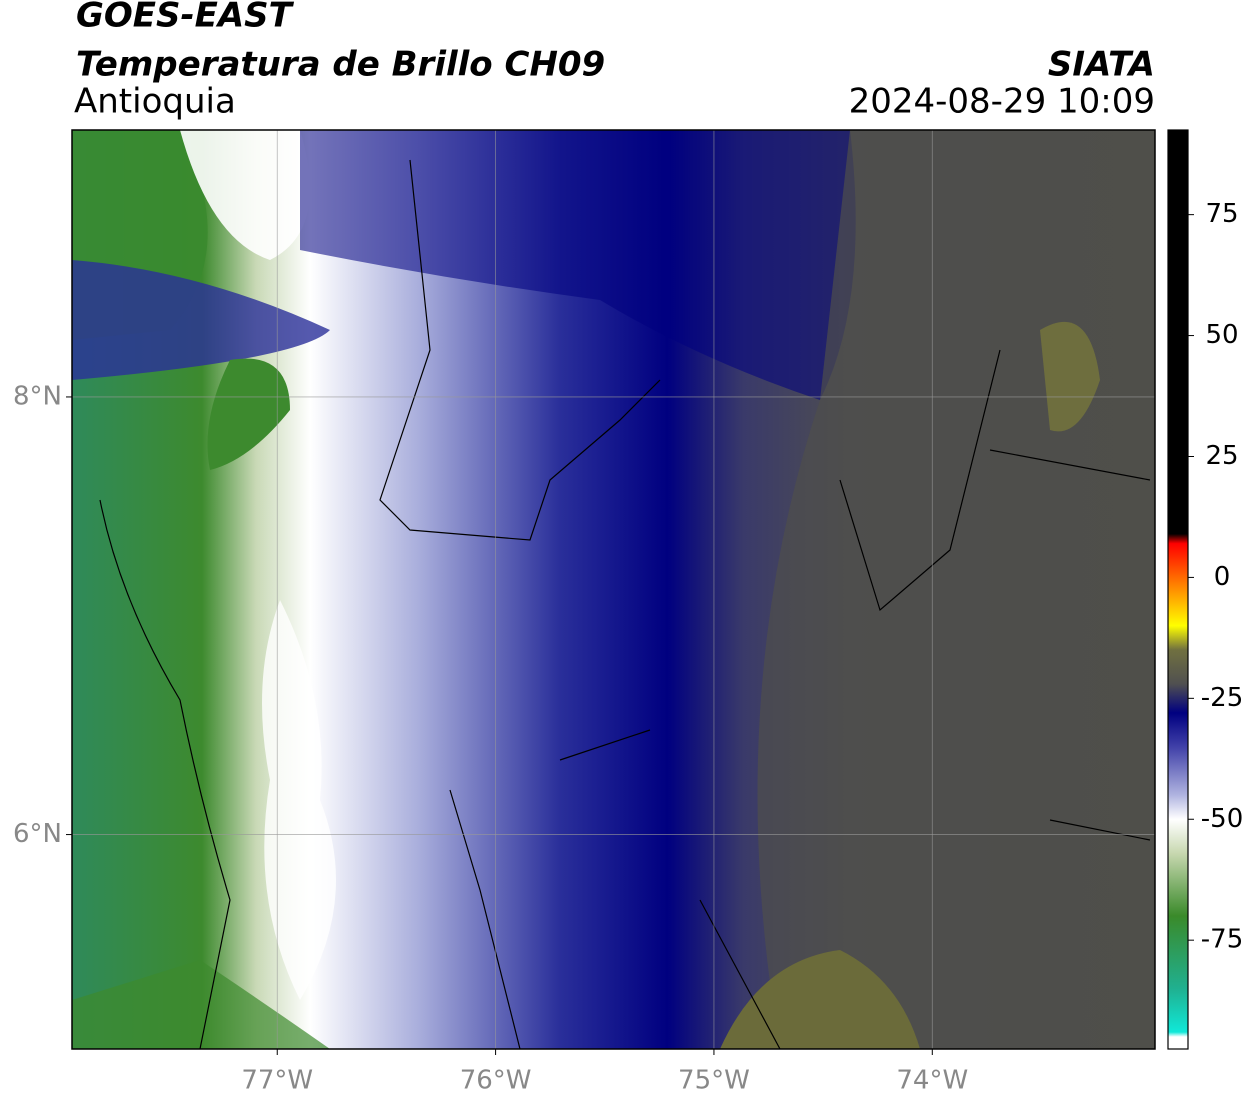 The width and height of the screenshot is (1252, 1103). What do you see at coordinates (1222, 698) in the screenshot?
I see `colorbar-label: -25` at bounding box center [1222, 698].